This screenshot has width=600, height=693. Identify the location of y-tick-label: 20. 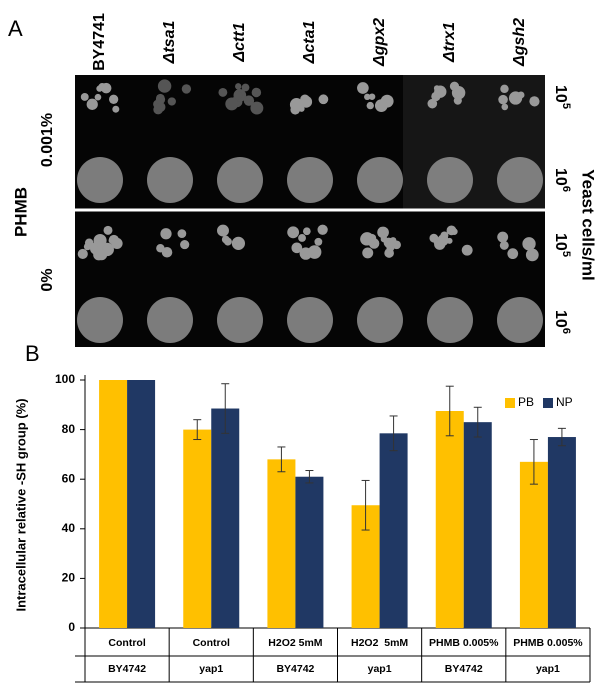
(69, 578).